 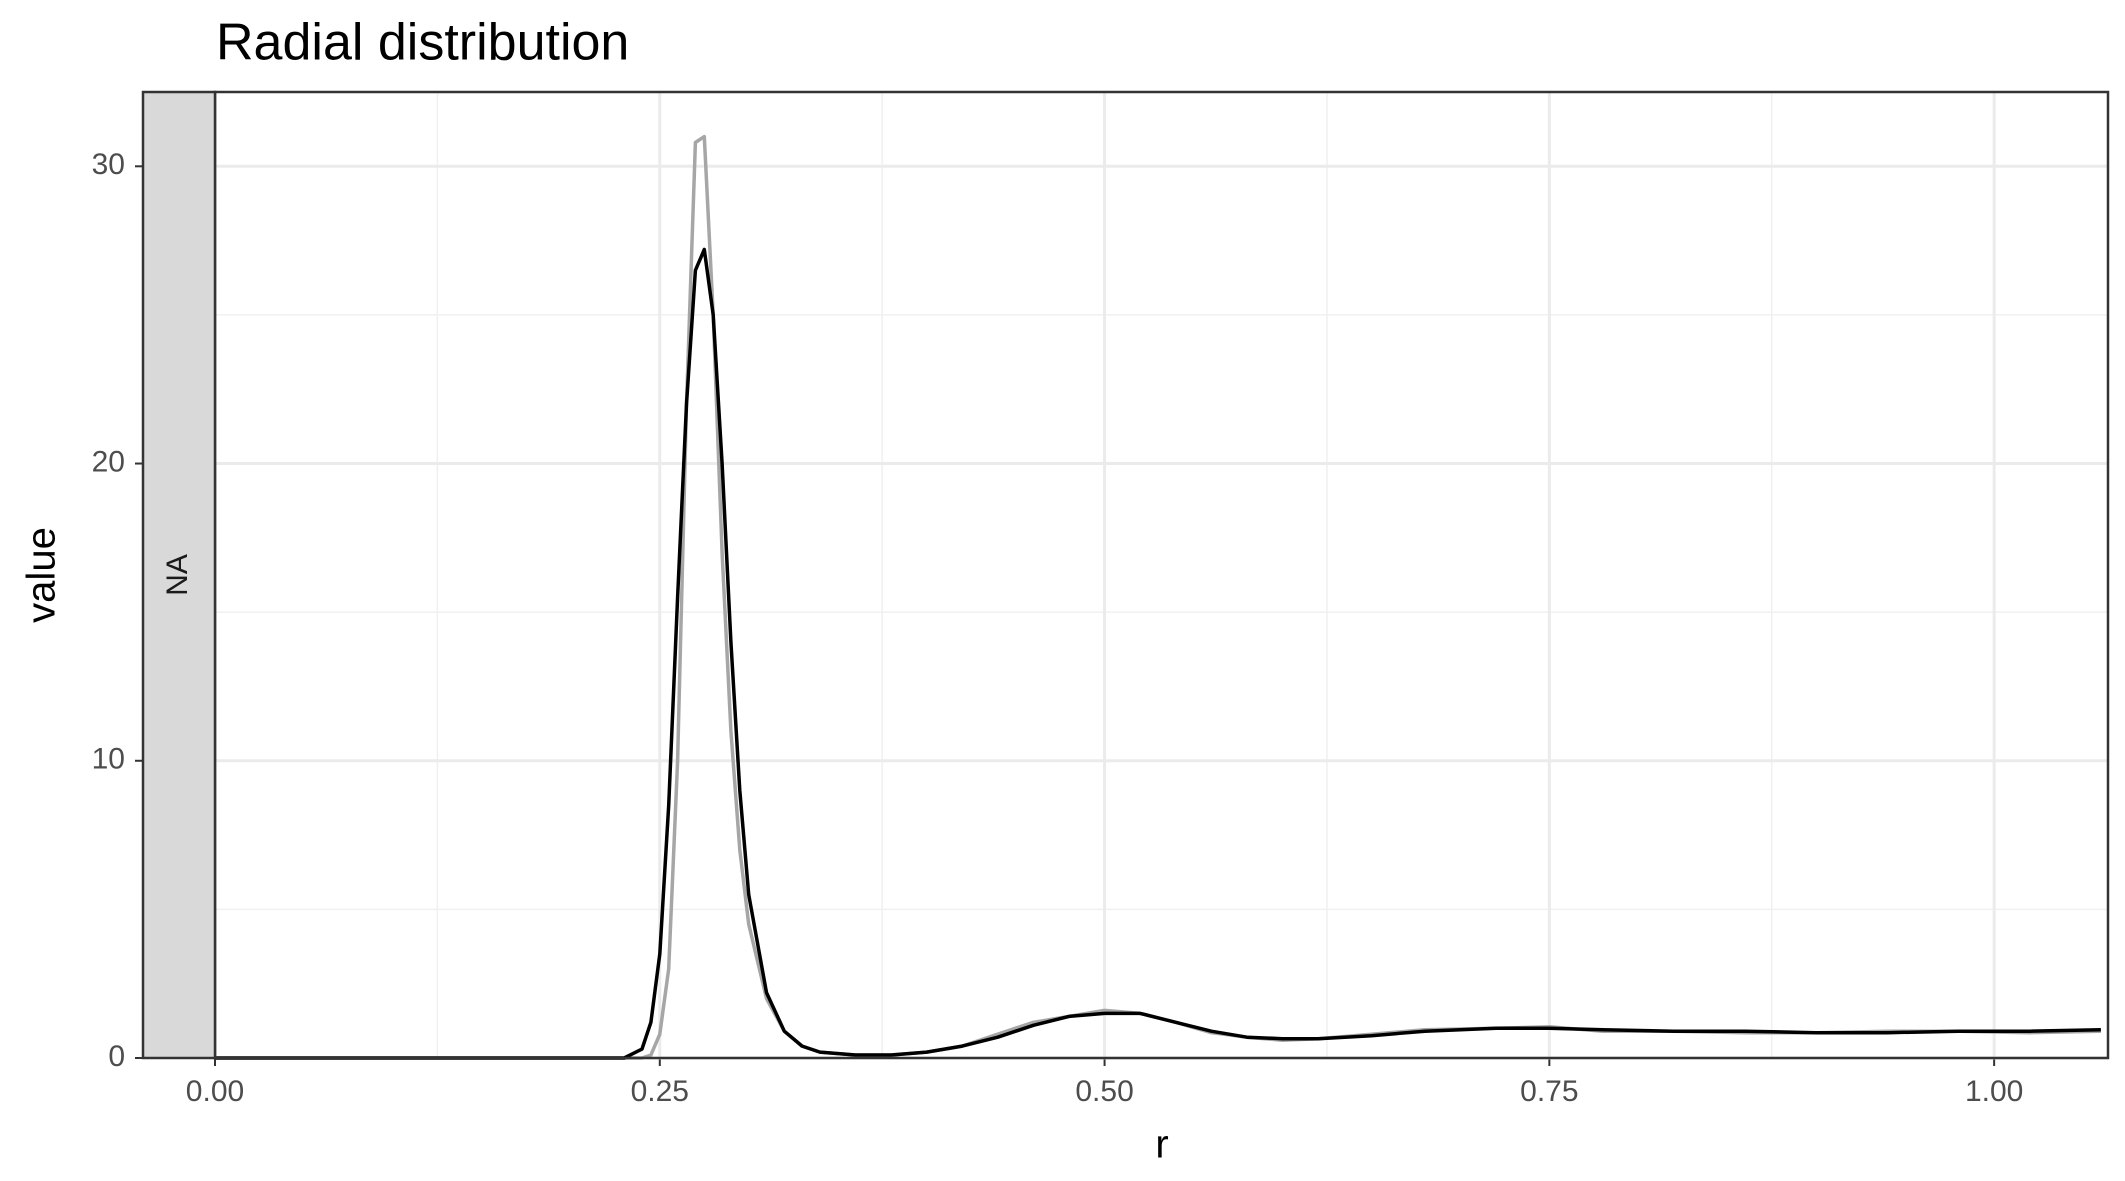 I want to click on x-tick-label: 0.50, so click(x=1104, y=1091).